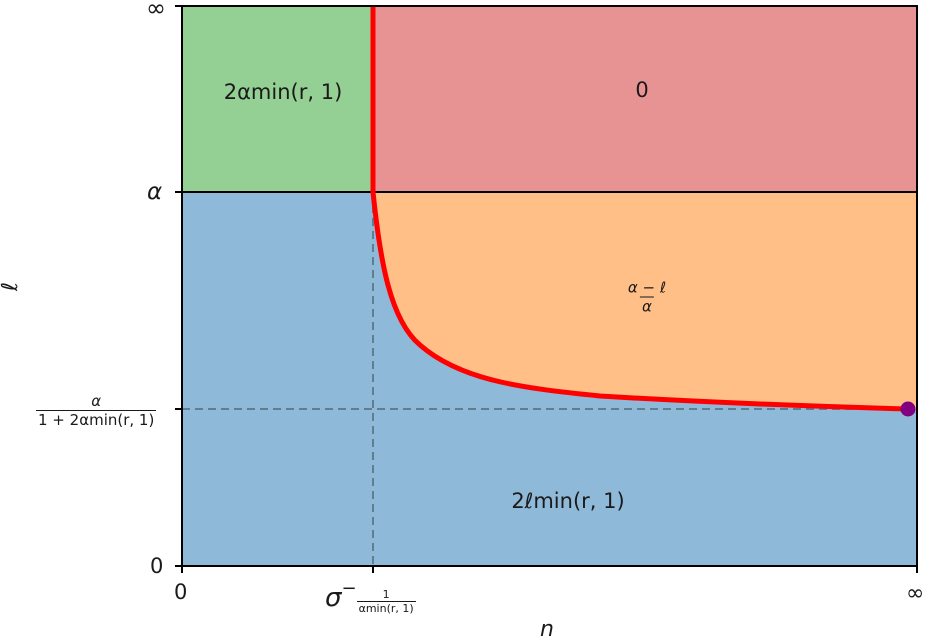 The image size is (929, 642). What do you see at coordinates (547, 629) in the screenshot?
I see `x-axis-label: n` at bounding box center [547, 629].